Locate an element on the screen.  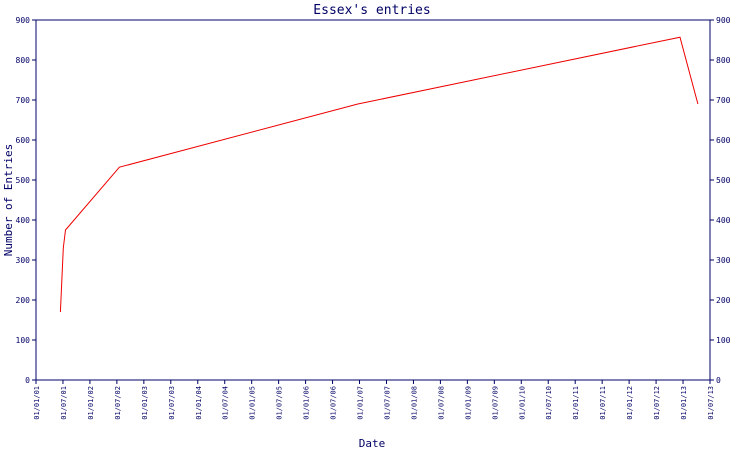
chart-title: Essex's entries is located at coordinates (371, 10).